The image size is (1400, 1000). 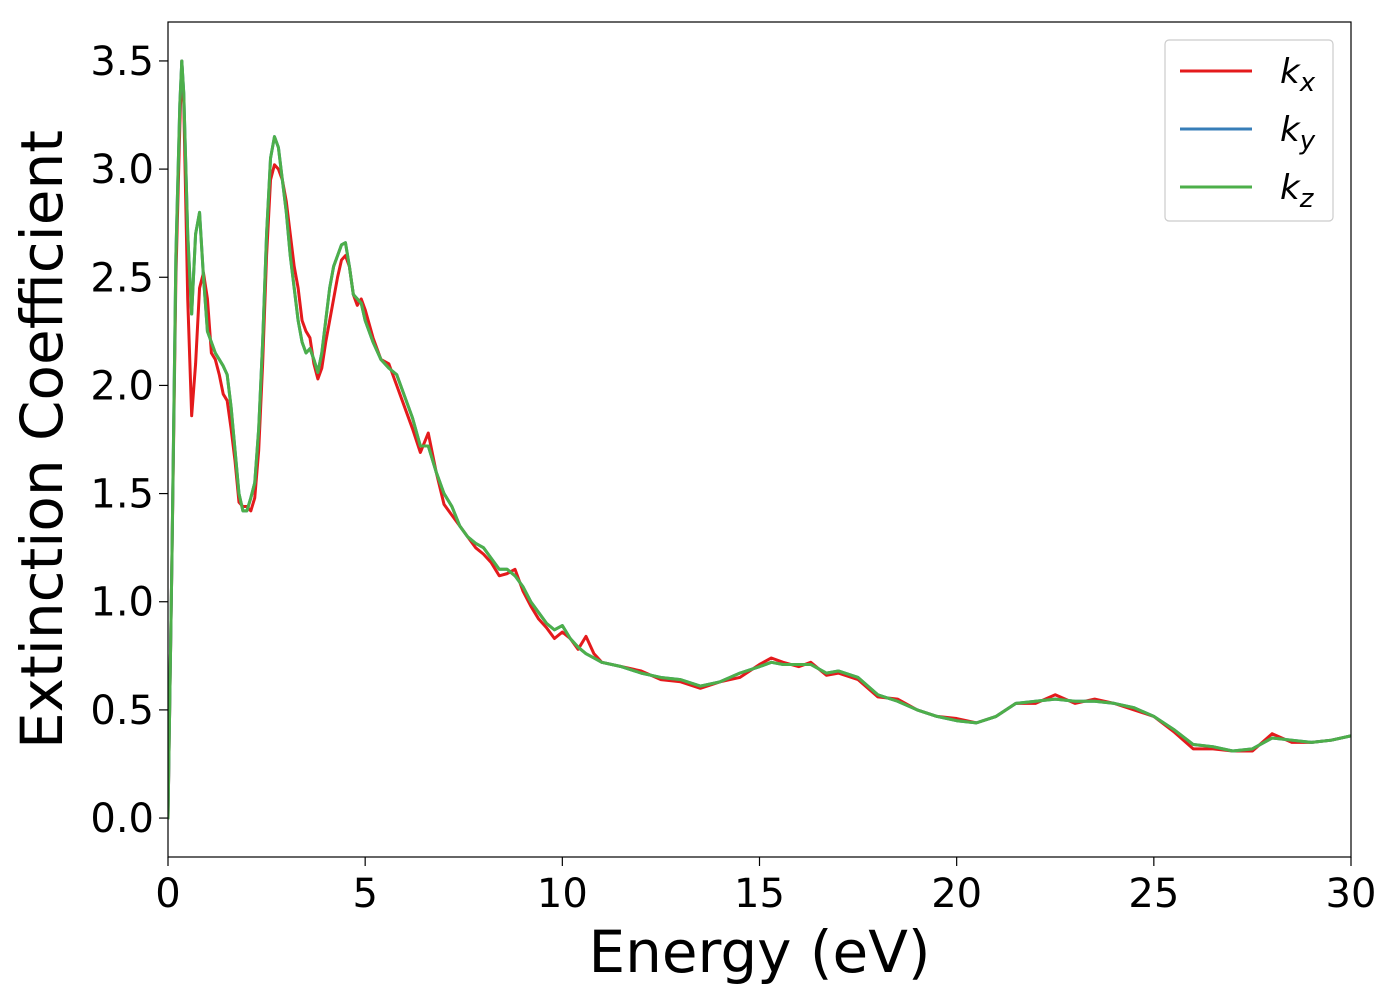 What do you see at coordinates (1298, 133) in the screenshot?
I see `legend-label-y: ky` at bounding box center [1298, 133].